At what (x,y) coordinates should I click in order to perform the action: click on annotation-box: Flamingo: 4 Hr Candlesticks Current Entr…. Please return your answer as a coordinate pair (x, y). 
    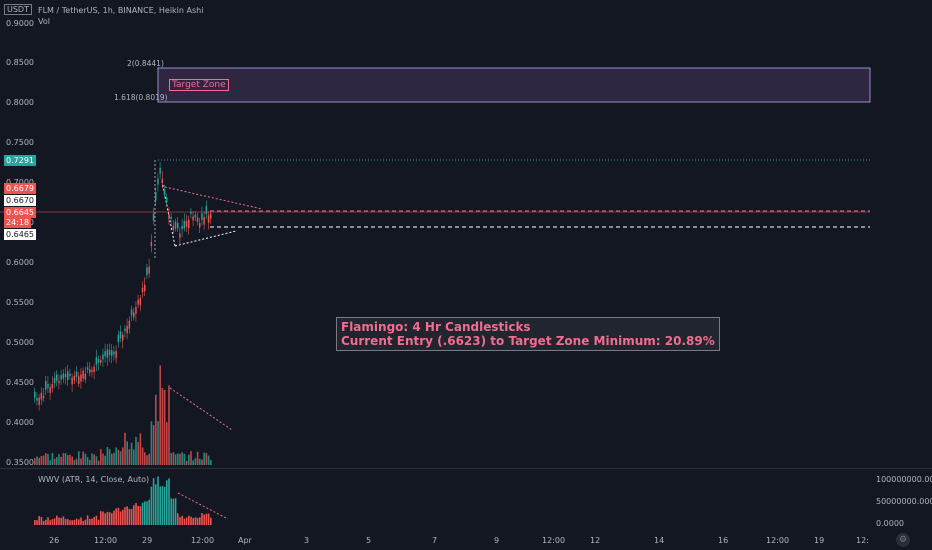
    Looking at the image, I should click on (528, 334).